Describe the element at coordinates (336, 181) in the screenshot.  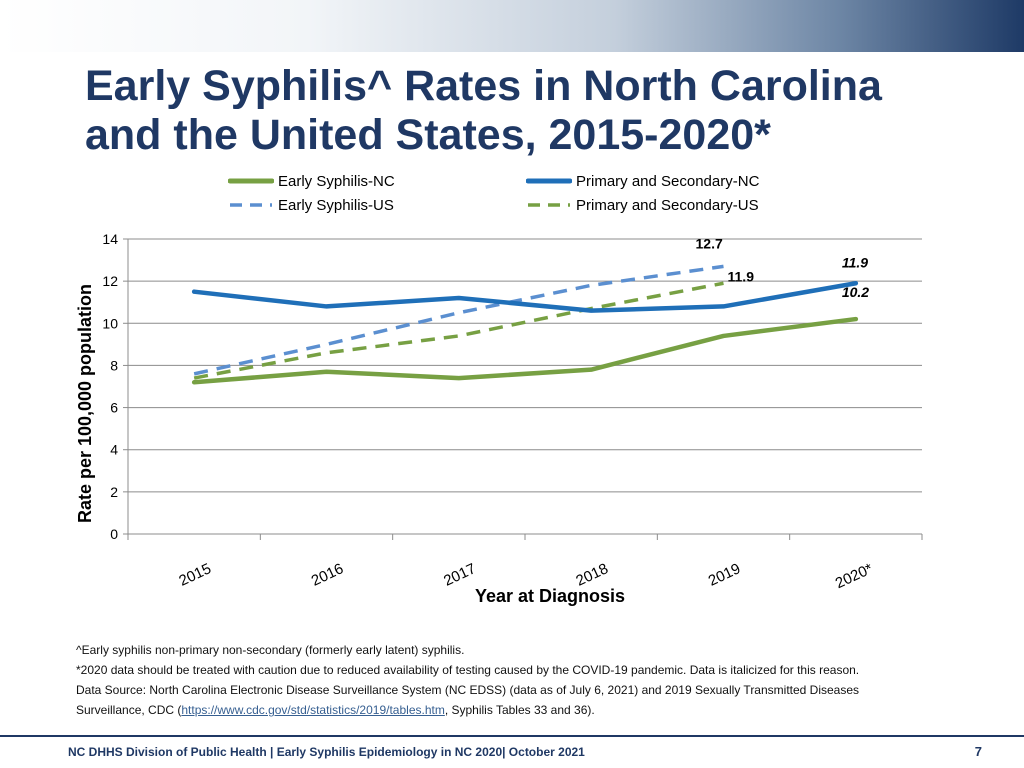
I see `legend-label-early-nc: Early Syphilis-NC` at that location.